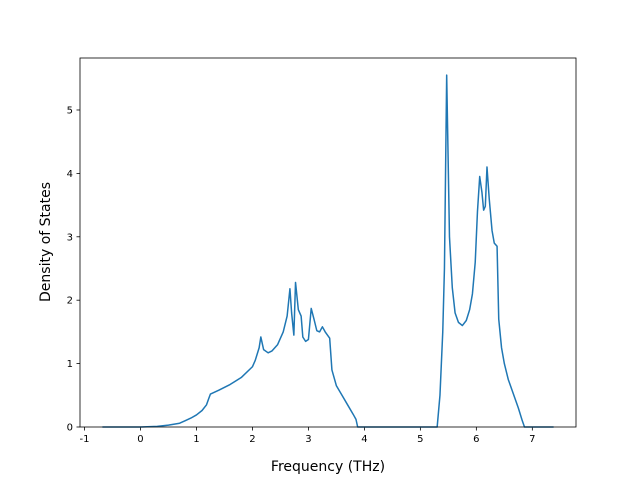 The image size is (640, 480). What do you see at coordinates (476, 439) in the screenshot?
I see `x-tick-label: 6` at bounding box center [476, 439].